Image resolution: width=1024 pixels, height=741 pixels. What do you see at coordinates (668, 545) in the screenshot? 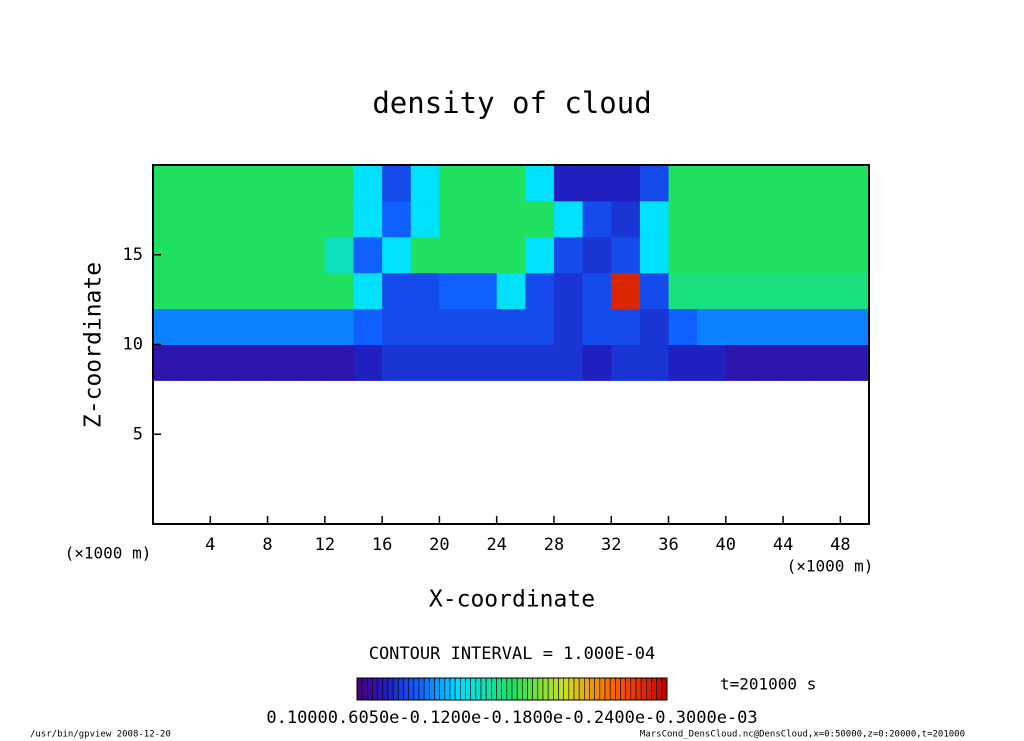
I see `x-tick-label: 36` at bounding box center [668, 545].